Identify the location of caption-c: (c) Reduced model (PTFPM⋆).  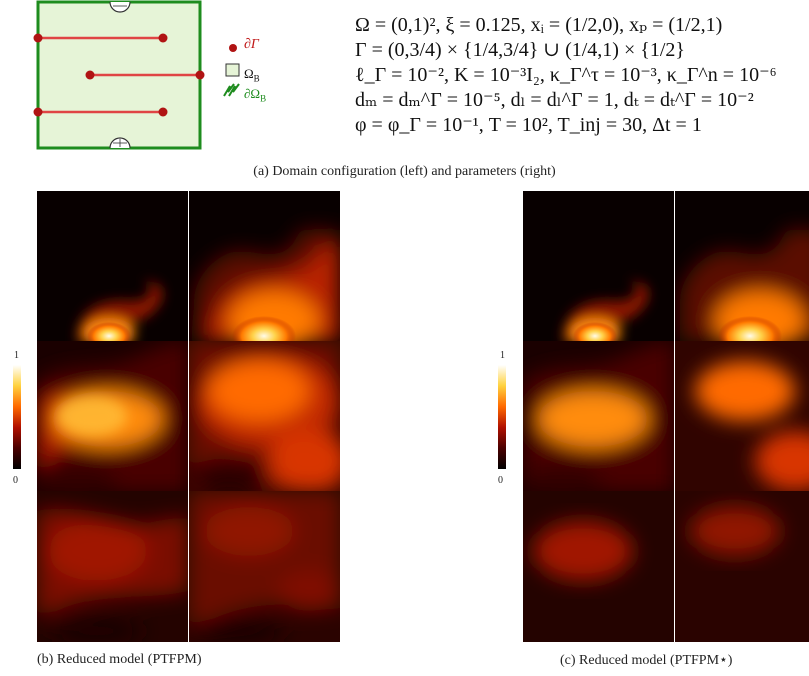
(646, 660).